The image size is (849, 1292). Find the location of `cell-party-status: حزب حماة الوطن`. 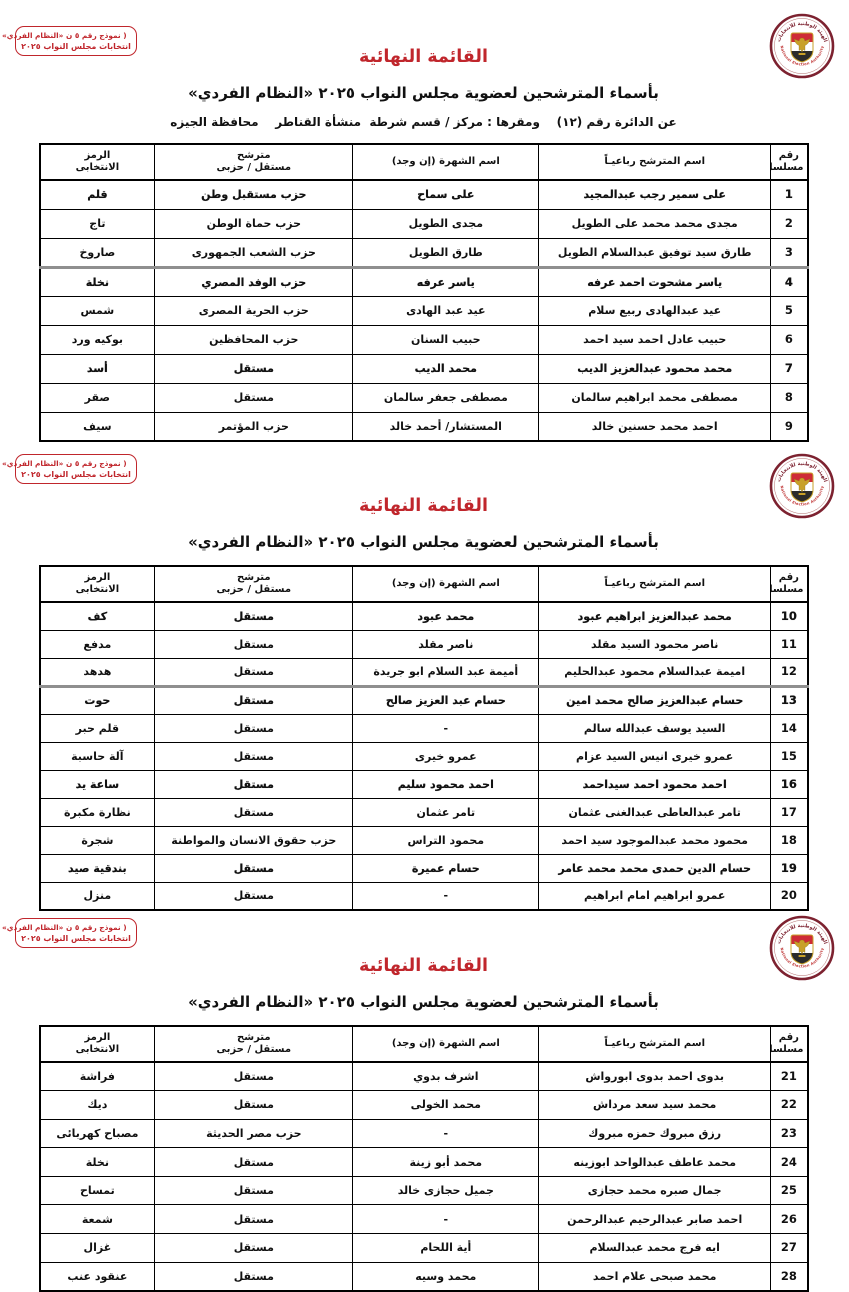

cell-party-status: حزب حماة الوطن is located at coordinates (255, 223).